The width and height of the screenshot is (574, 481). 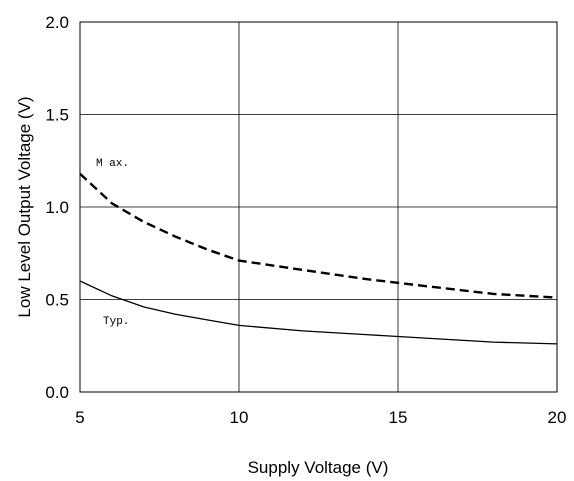 What do you see at coordinates (24, 206) in the screenshot?
I see `y-axis-title: Low Level Output Voltage (V)` at bounding box center [24, 206].